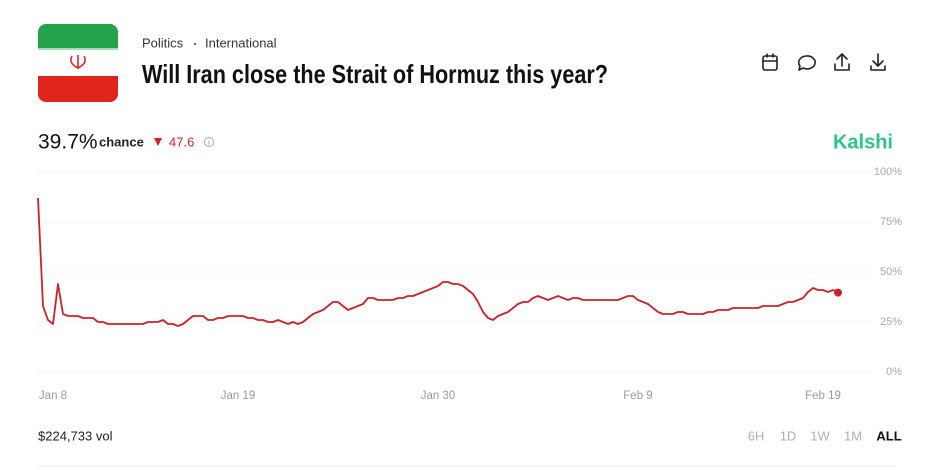  What do you see at coordinates (209, 142) in the screenshot?
I see `info-icon` at bounding box center [209, 142].